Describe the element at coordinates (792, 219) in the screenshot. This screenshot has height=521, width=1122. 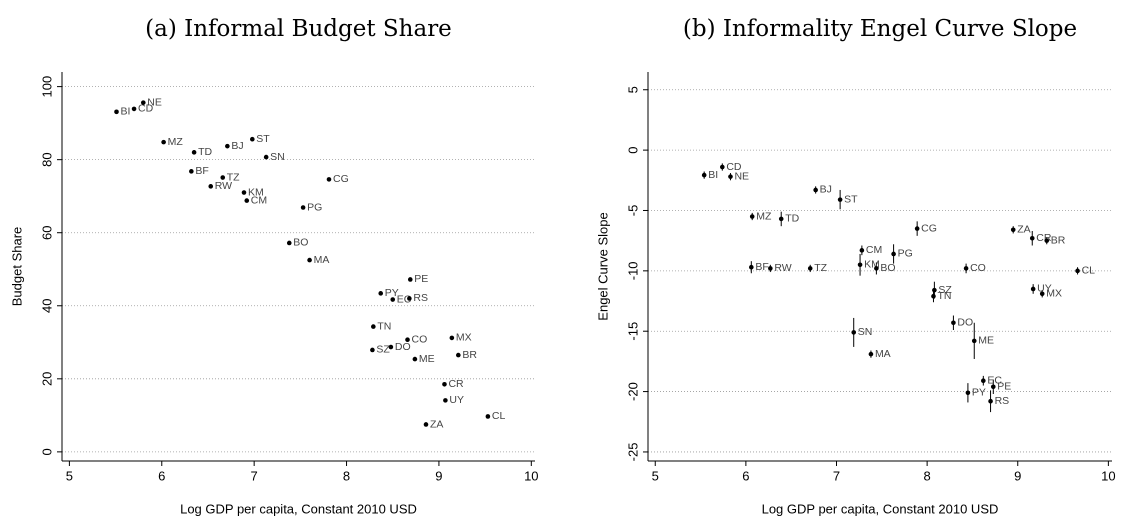
I see `point-label: TD` at that location.